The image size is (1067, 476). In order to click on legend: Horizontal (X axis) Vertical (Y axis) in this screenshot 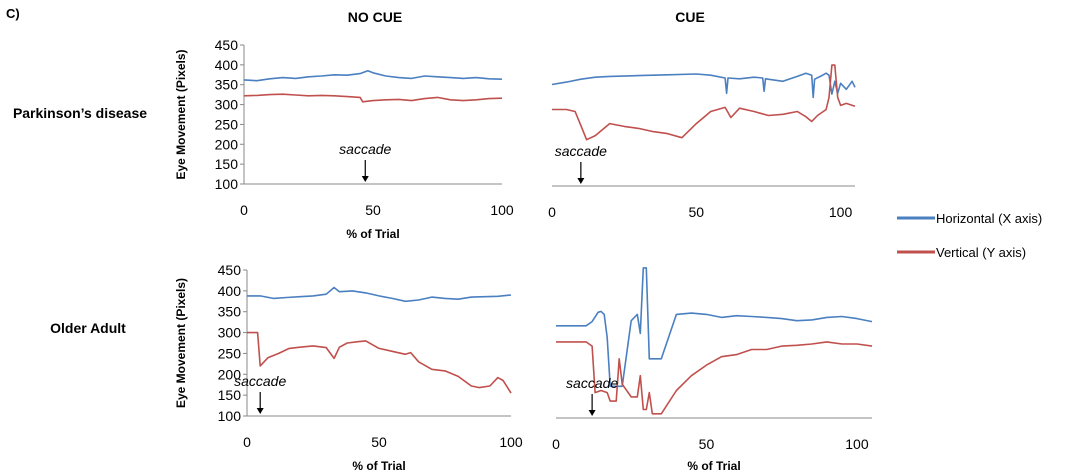, I will do `click(969, 235)`.